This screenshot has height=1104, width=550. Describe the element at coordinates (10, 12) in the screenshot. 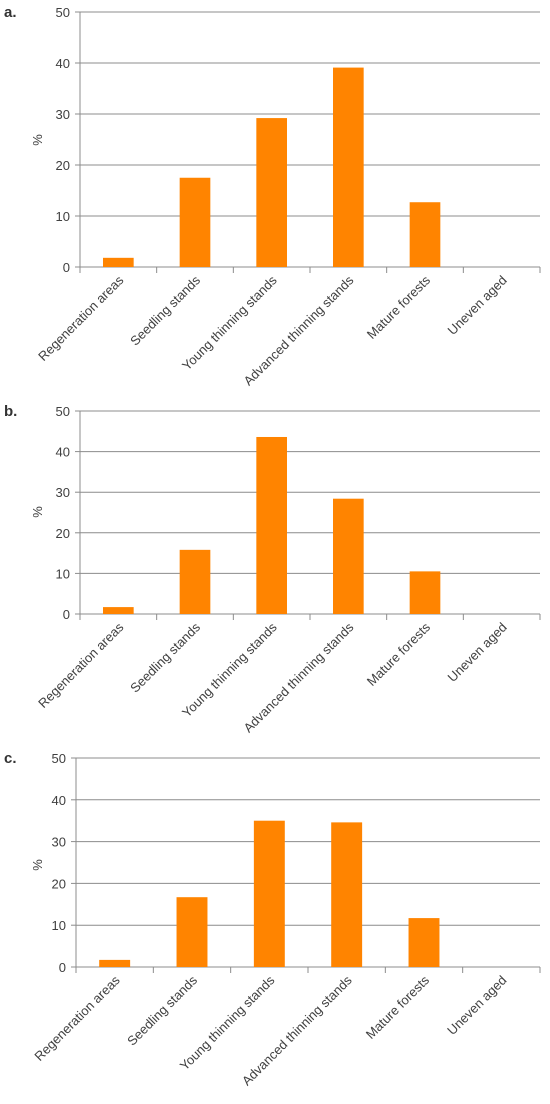

I see `panel-label: a.` at that location.